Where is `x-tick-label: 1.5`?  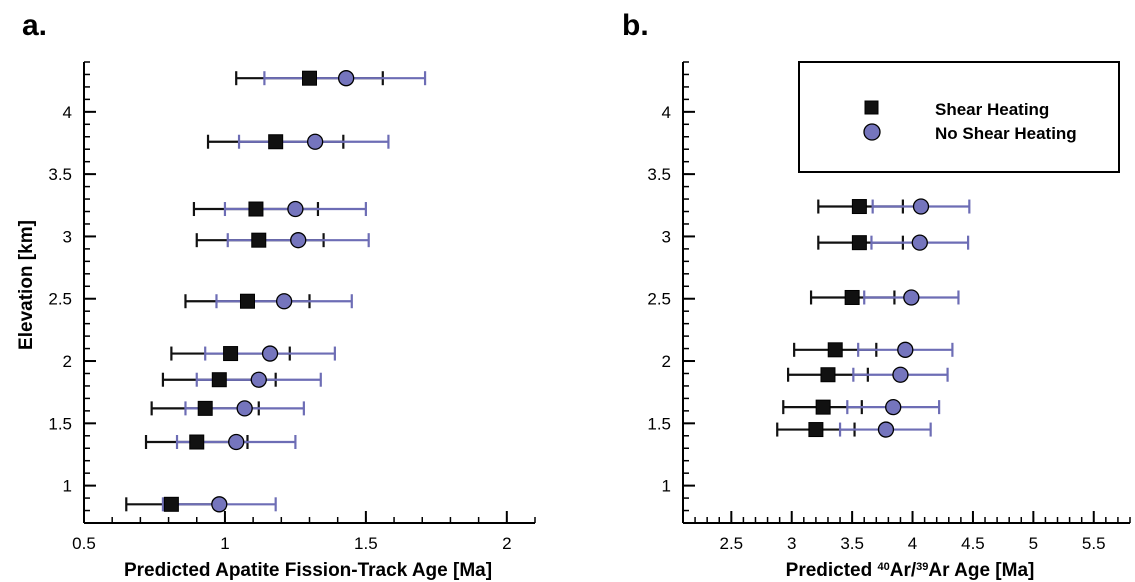
x-tick-label: 1.5 is located at coordinates (366, 543).